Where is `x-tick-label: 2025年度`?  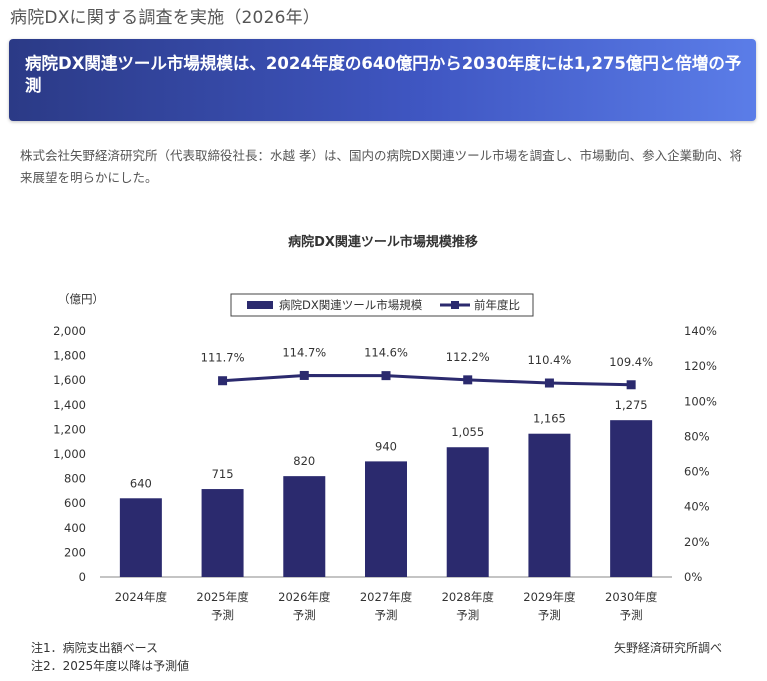 x-tick-label: 2025年度 is located at coordinates (222, 597).